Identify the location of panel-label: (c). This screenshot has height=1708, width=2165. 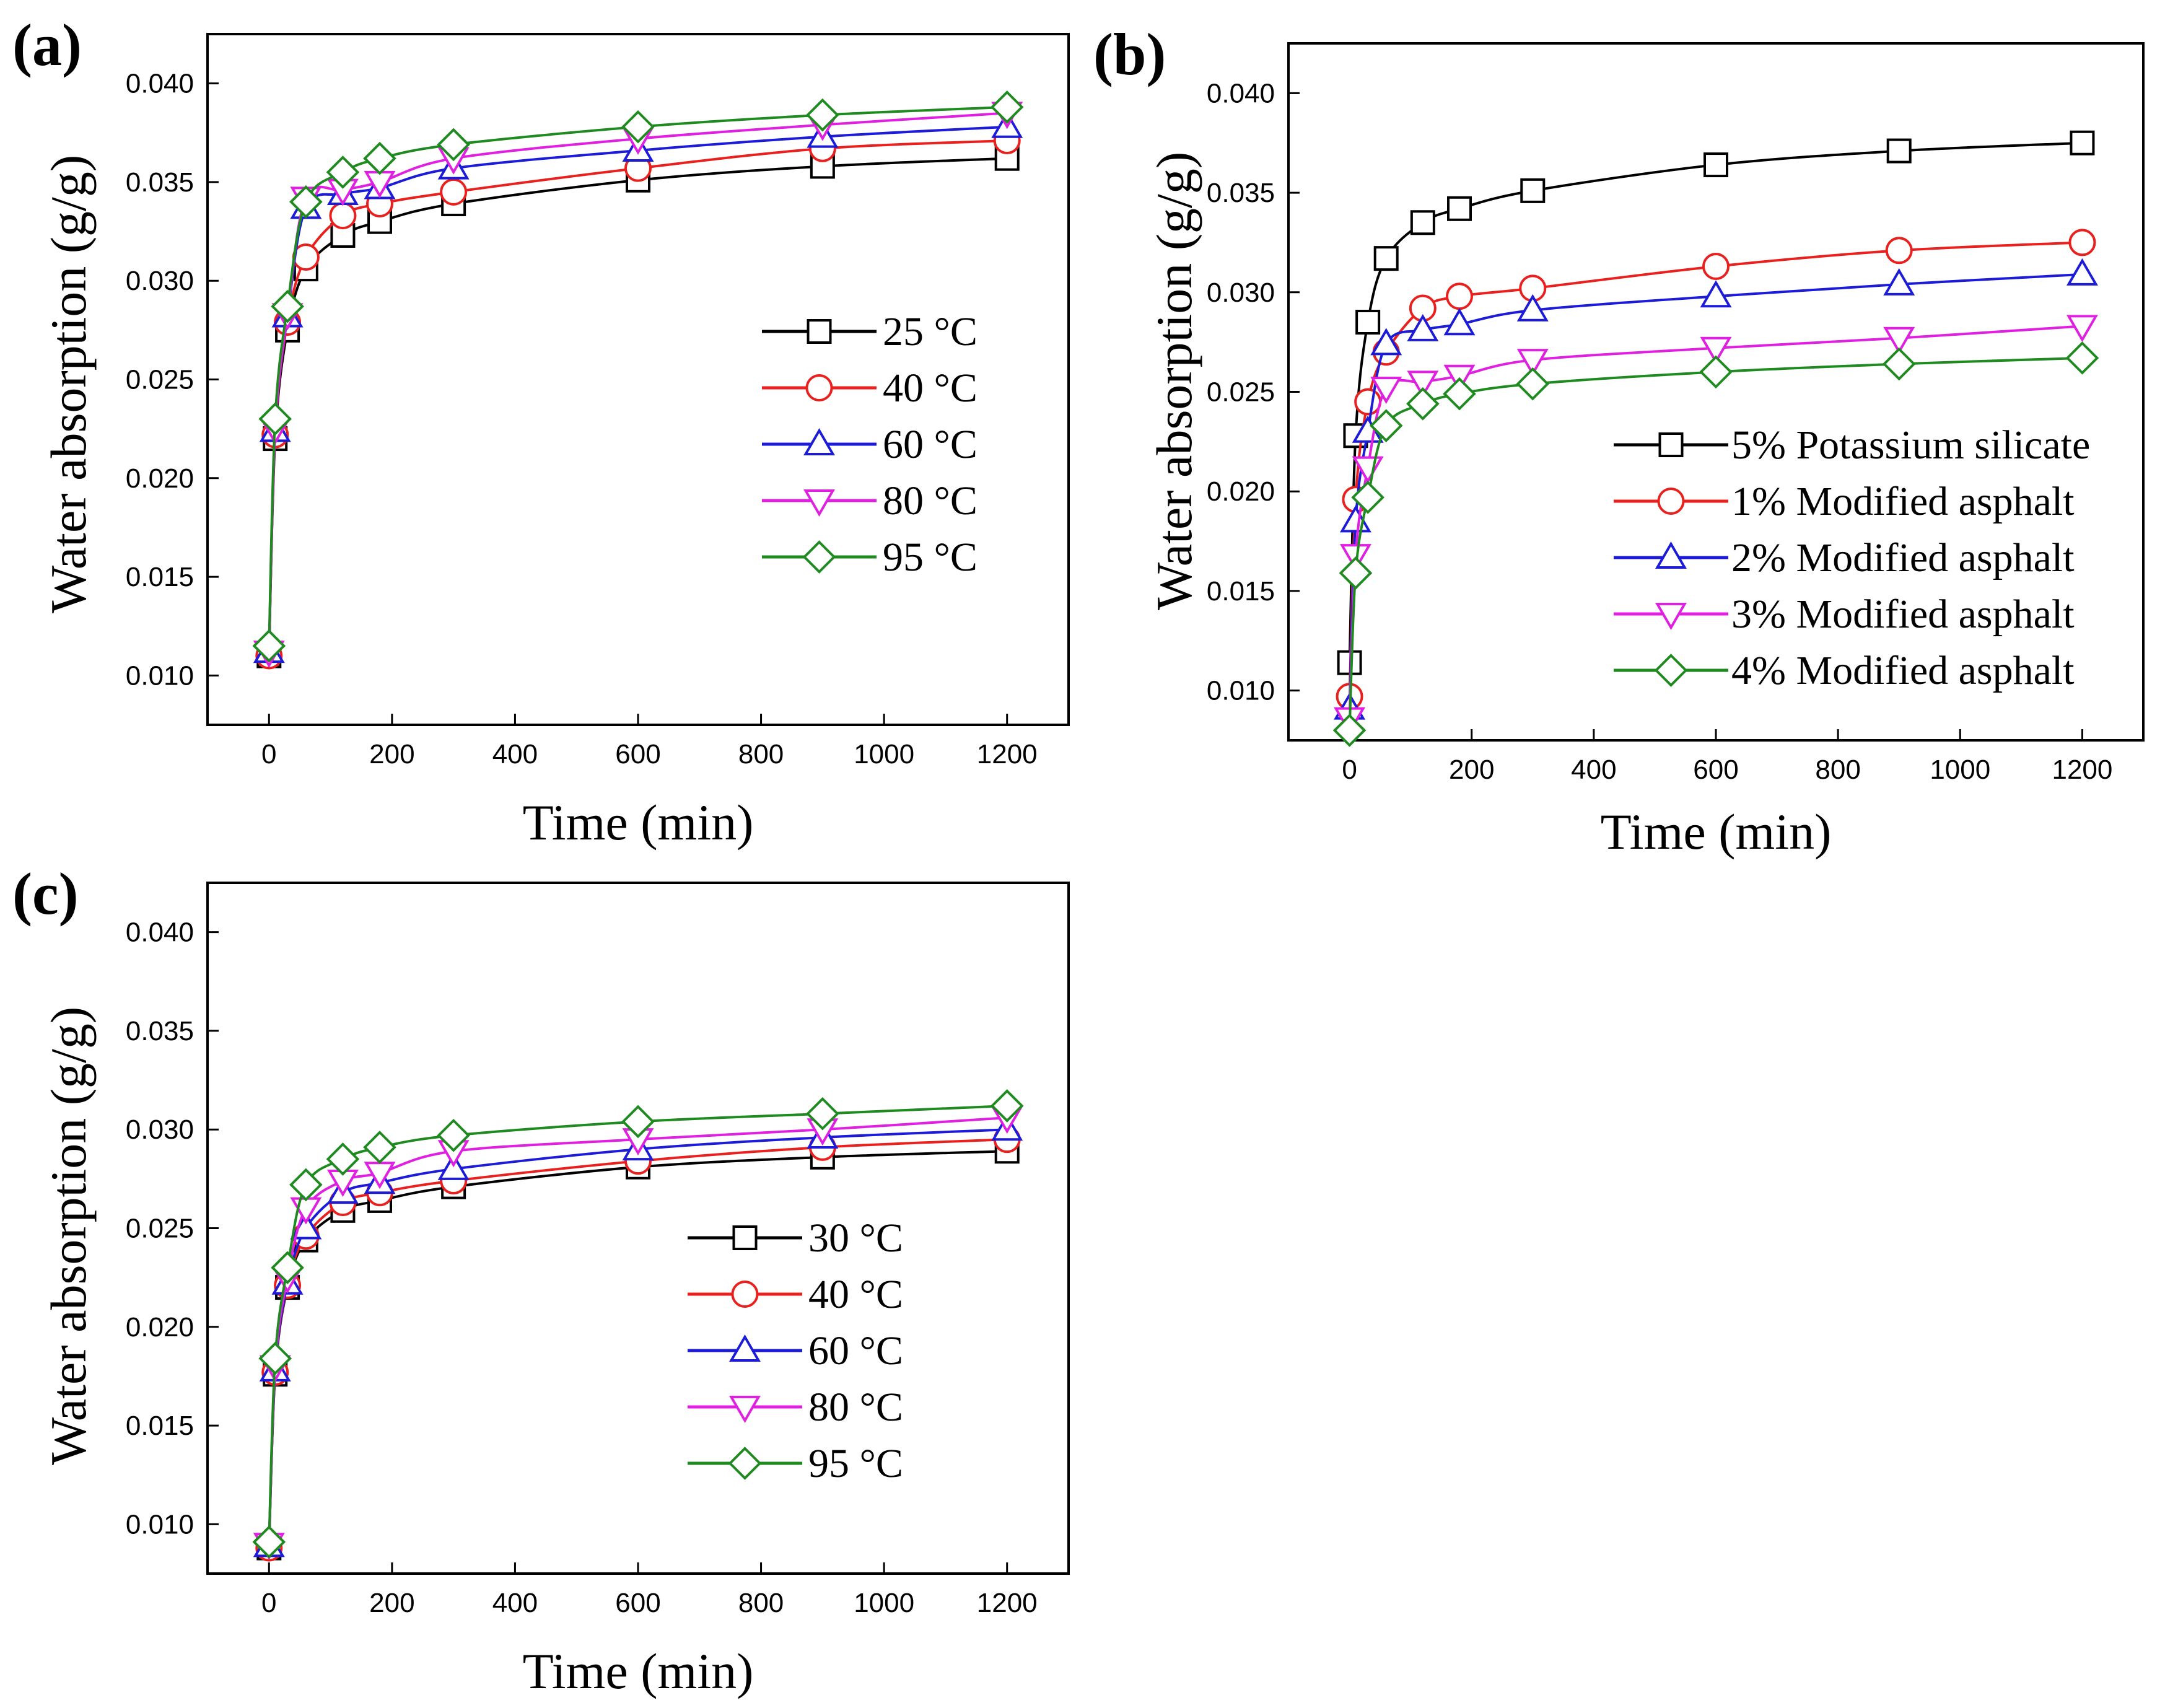
(46, 894).